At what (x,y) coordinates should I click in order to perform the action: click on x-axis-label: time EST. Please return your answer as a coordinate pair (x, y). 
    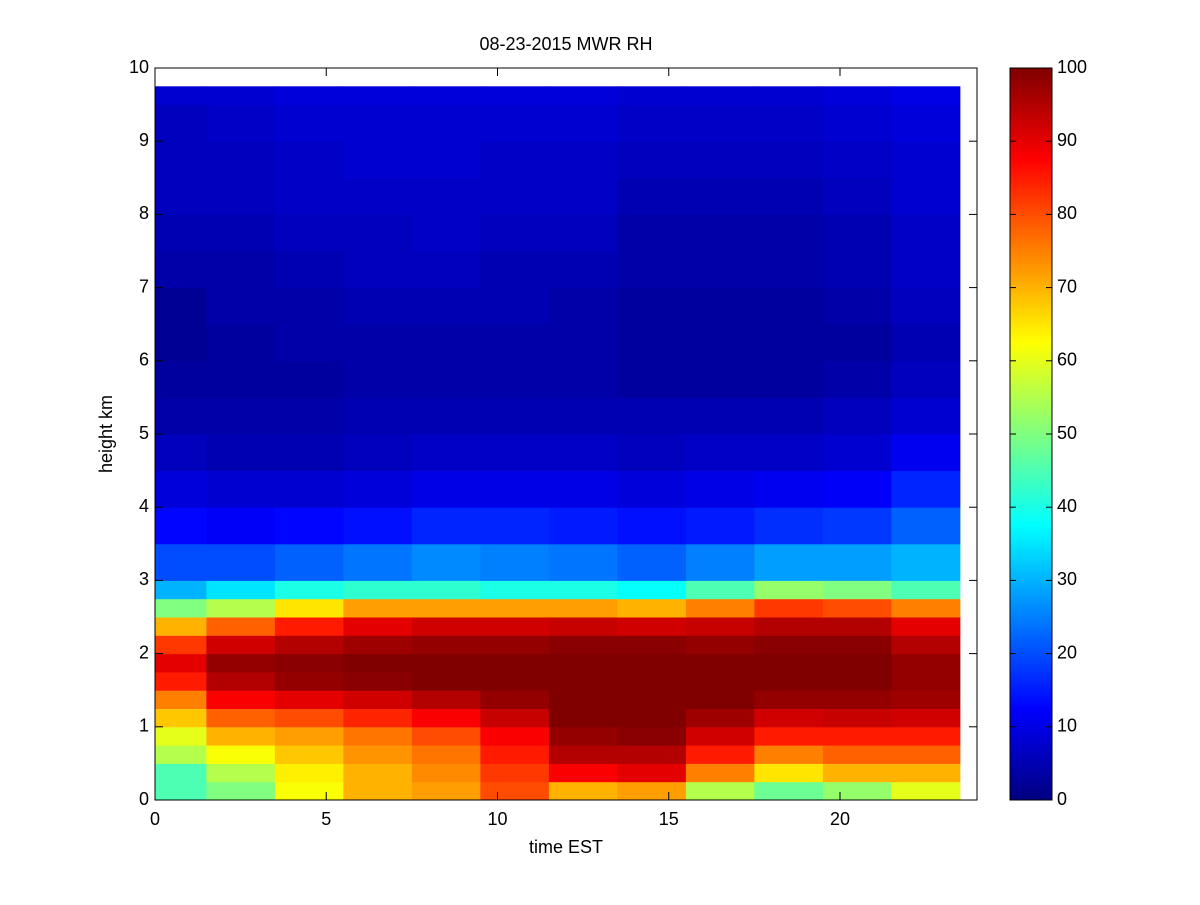
    Looking at the image, I should click on (566, 847).